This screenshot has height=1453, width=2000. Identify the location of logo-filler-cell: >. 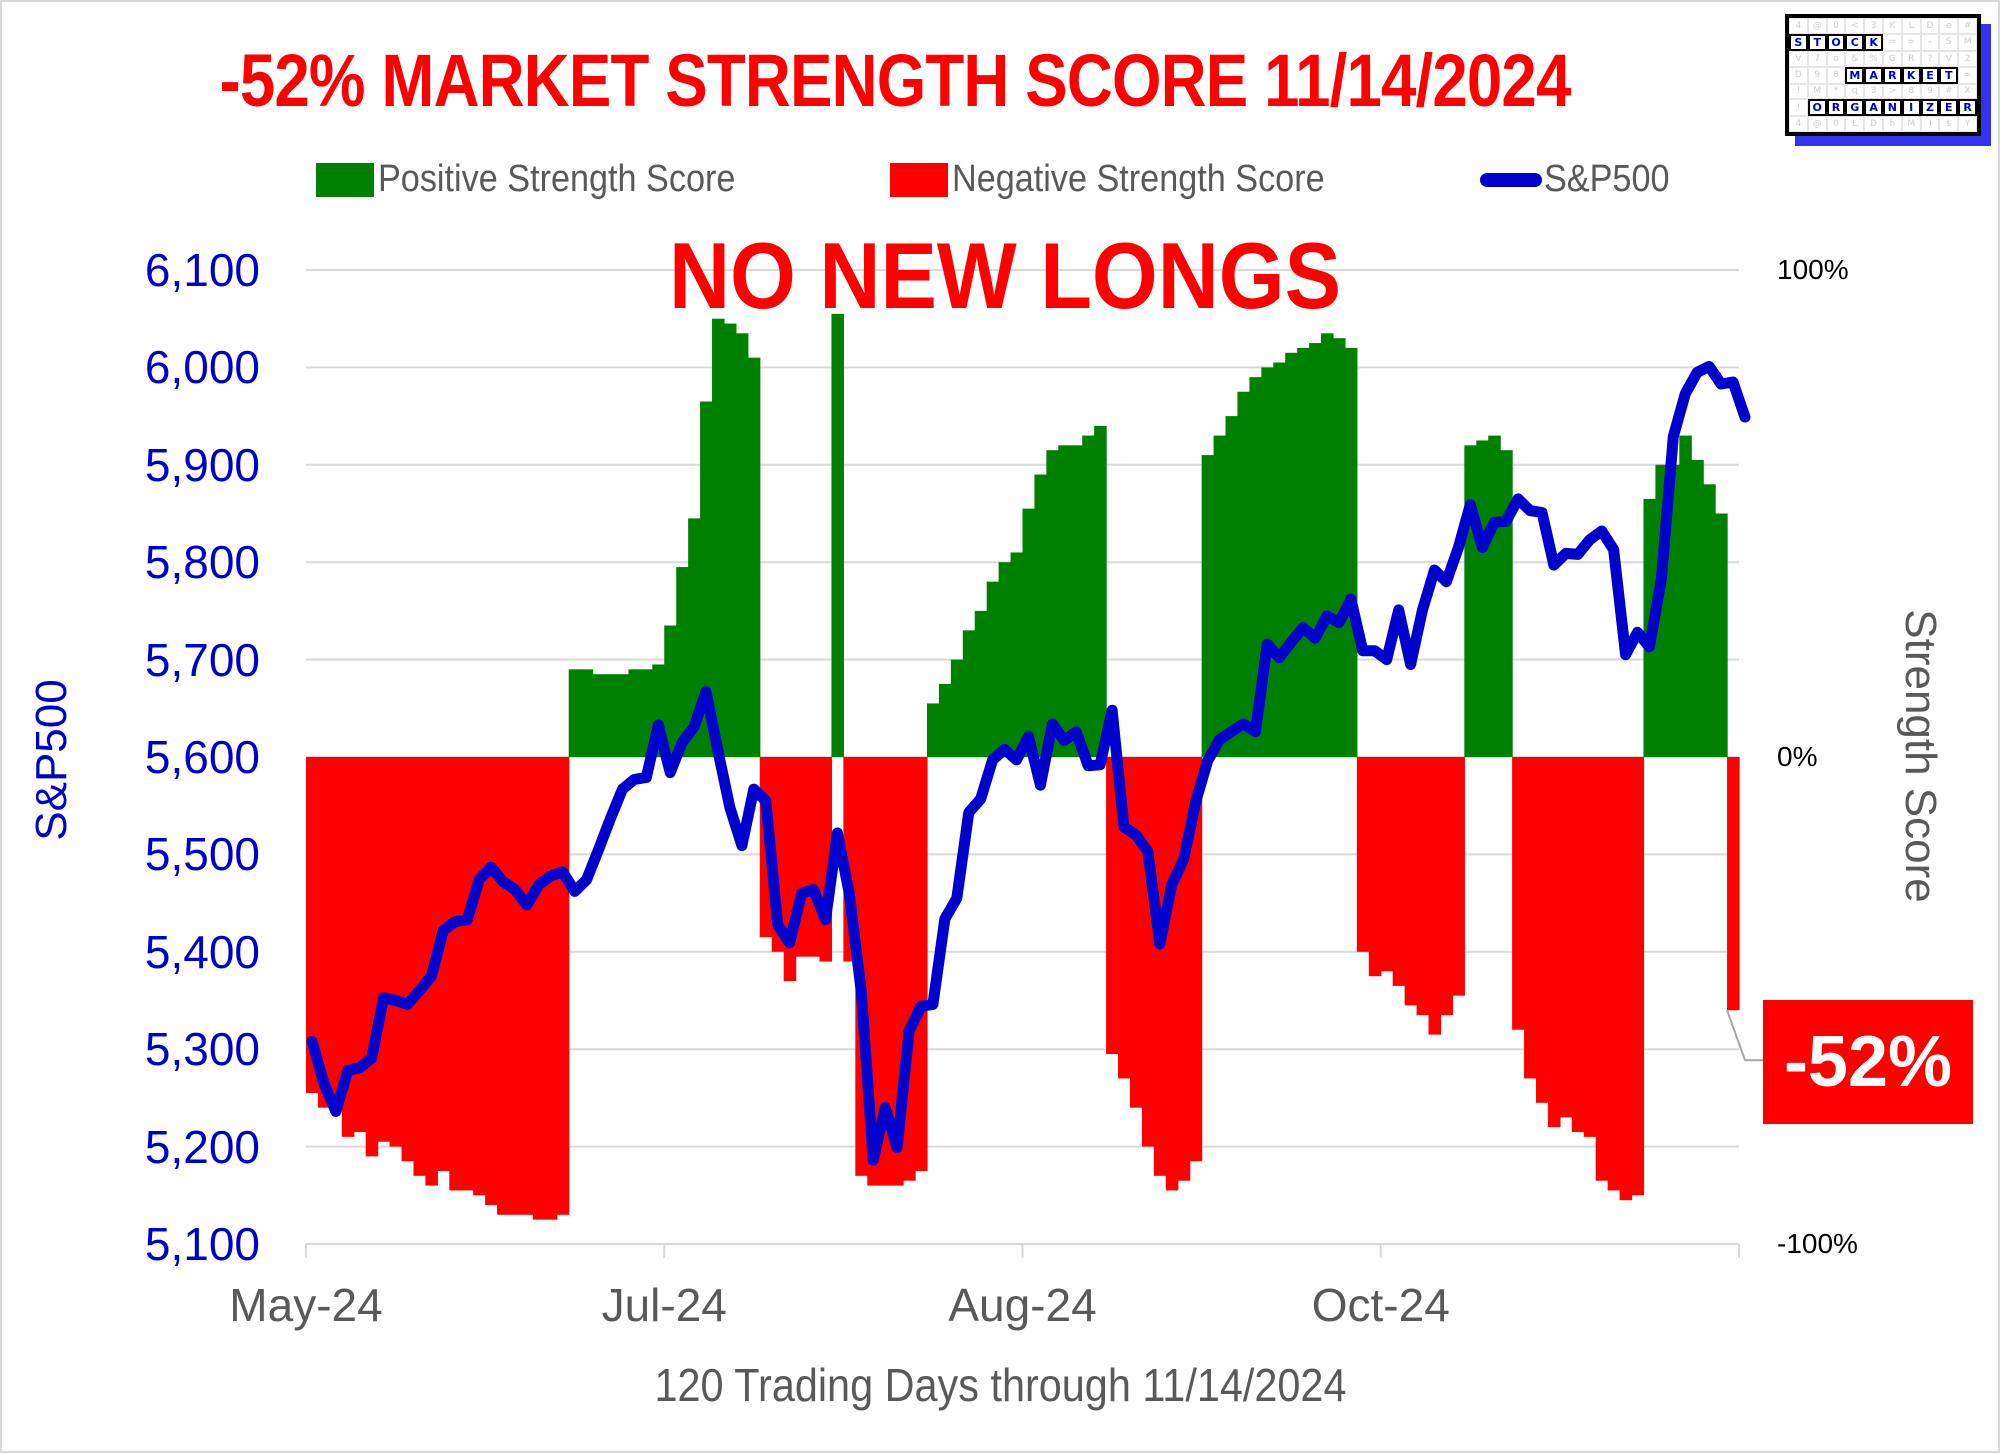
(1892, 91).